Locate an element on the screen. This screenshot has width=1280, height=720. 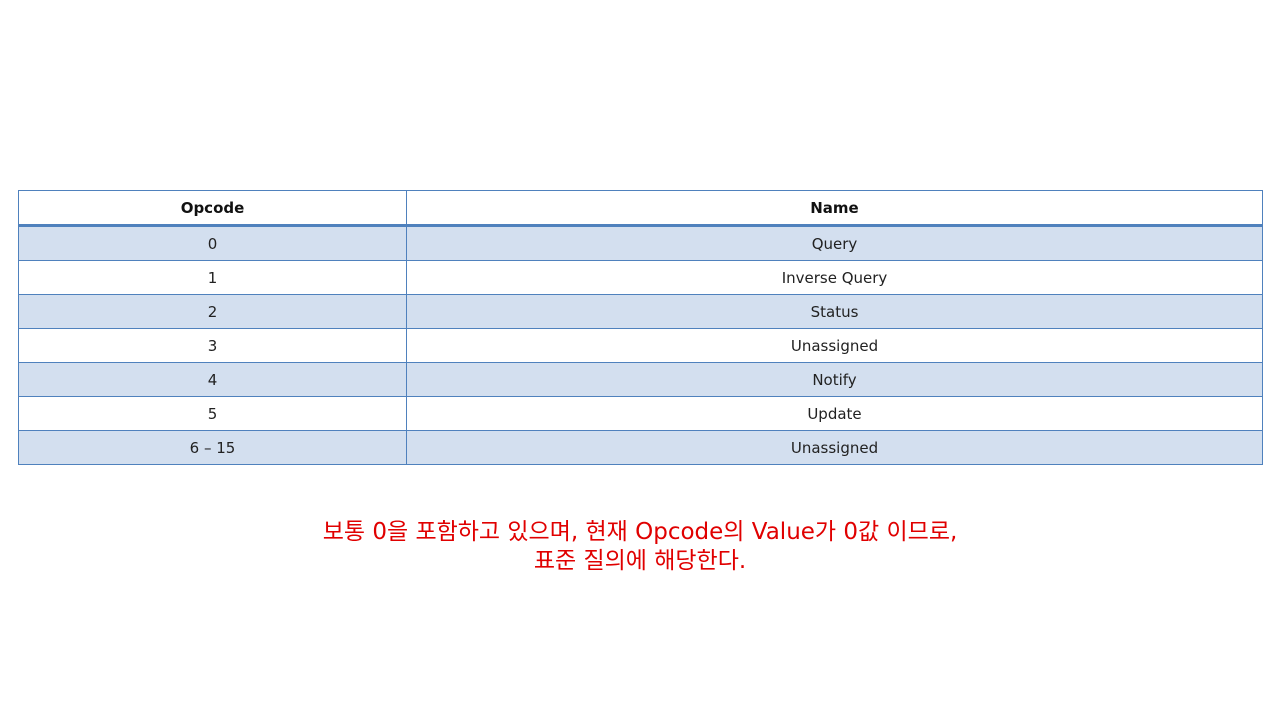
cell-opcode: 2 is located at coordinates (212, 311).